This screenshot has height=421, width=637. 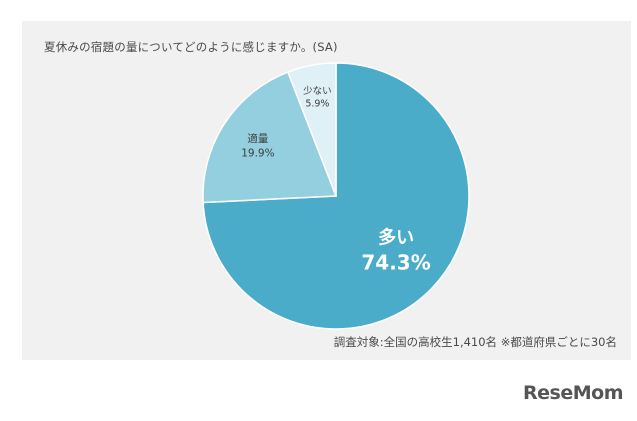 I want to click on chart-title: 夏休みの宿題の量についてどのように感じますか。(SA), so click(x=191, y=47).